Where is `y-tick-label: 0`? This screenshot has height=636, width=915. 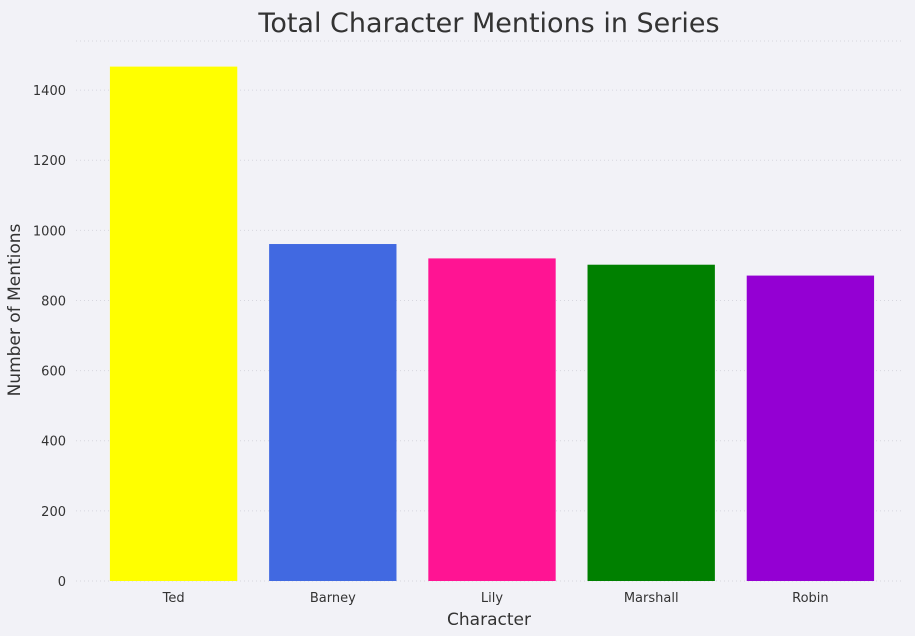 y-tick-label: 0 is located at coordinates (62, 582).